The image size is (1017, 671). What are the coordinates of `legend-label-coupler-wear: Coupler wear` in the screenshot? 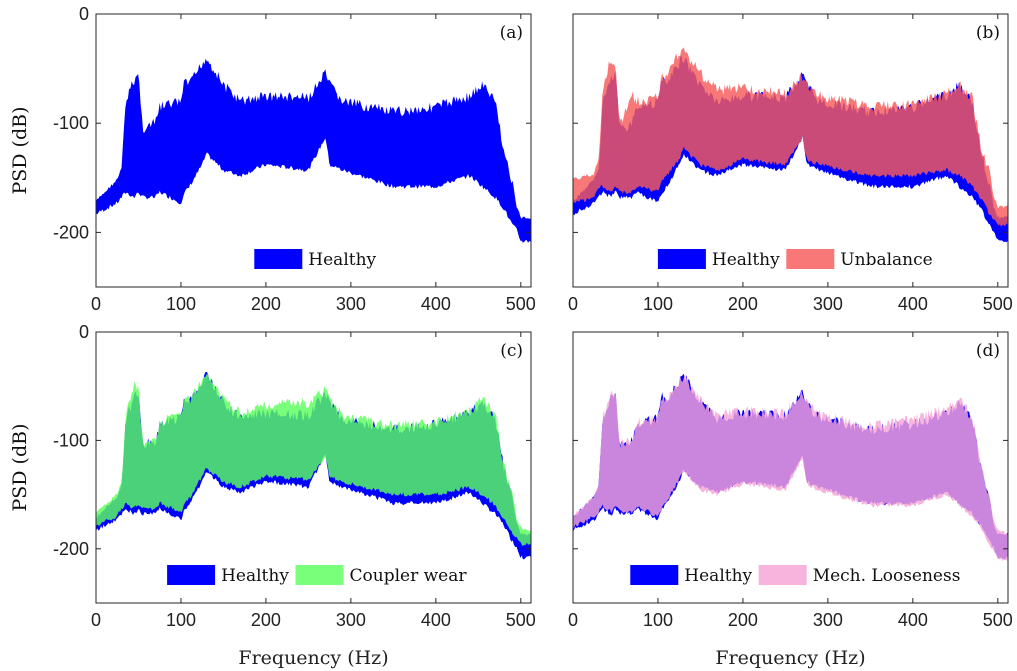 It's located at (409, 576).